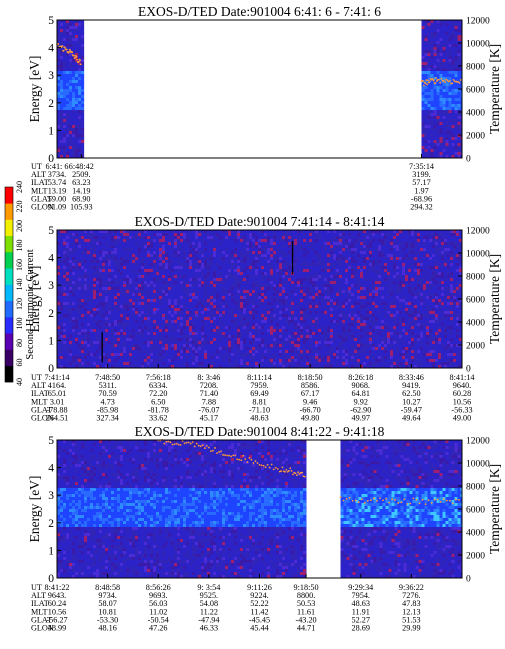 This screenshot has height=649, width=505. What do you see at coordinates (81, 174) in the screenshot?
I see `ephemeris-value: 2509.` at bounding box center [81, 174].